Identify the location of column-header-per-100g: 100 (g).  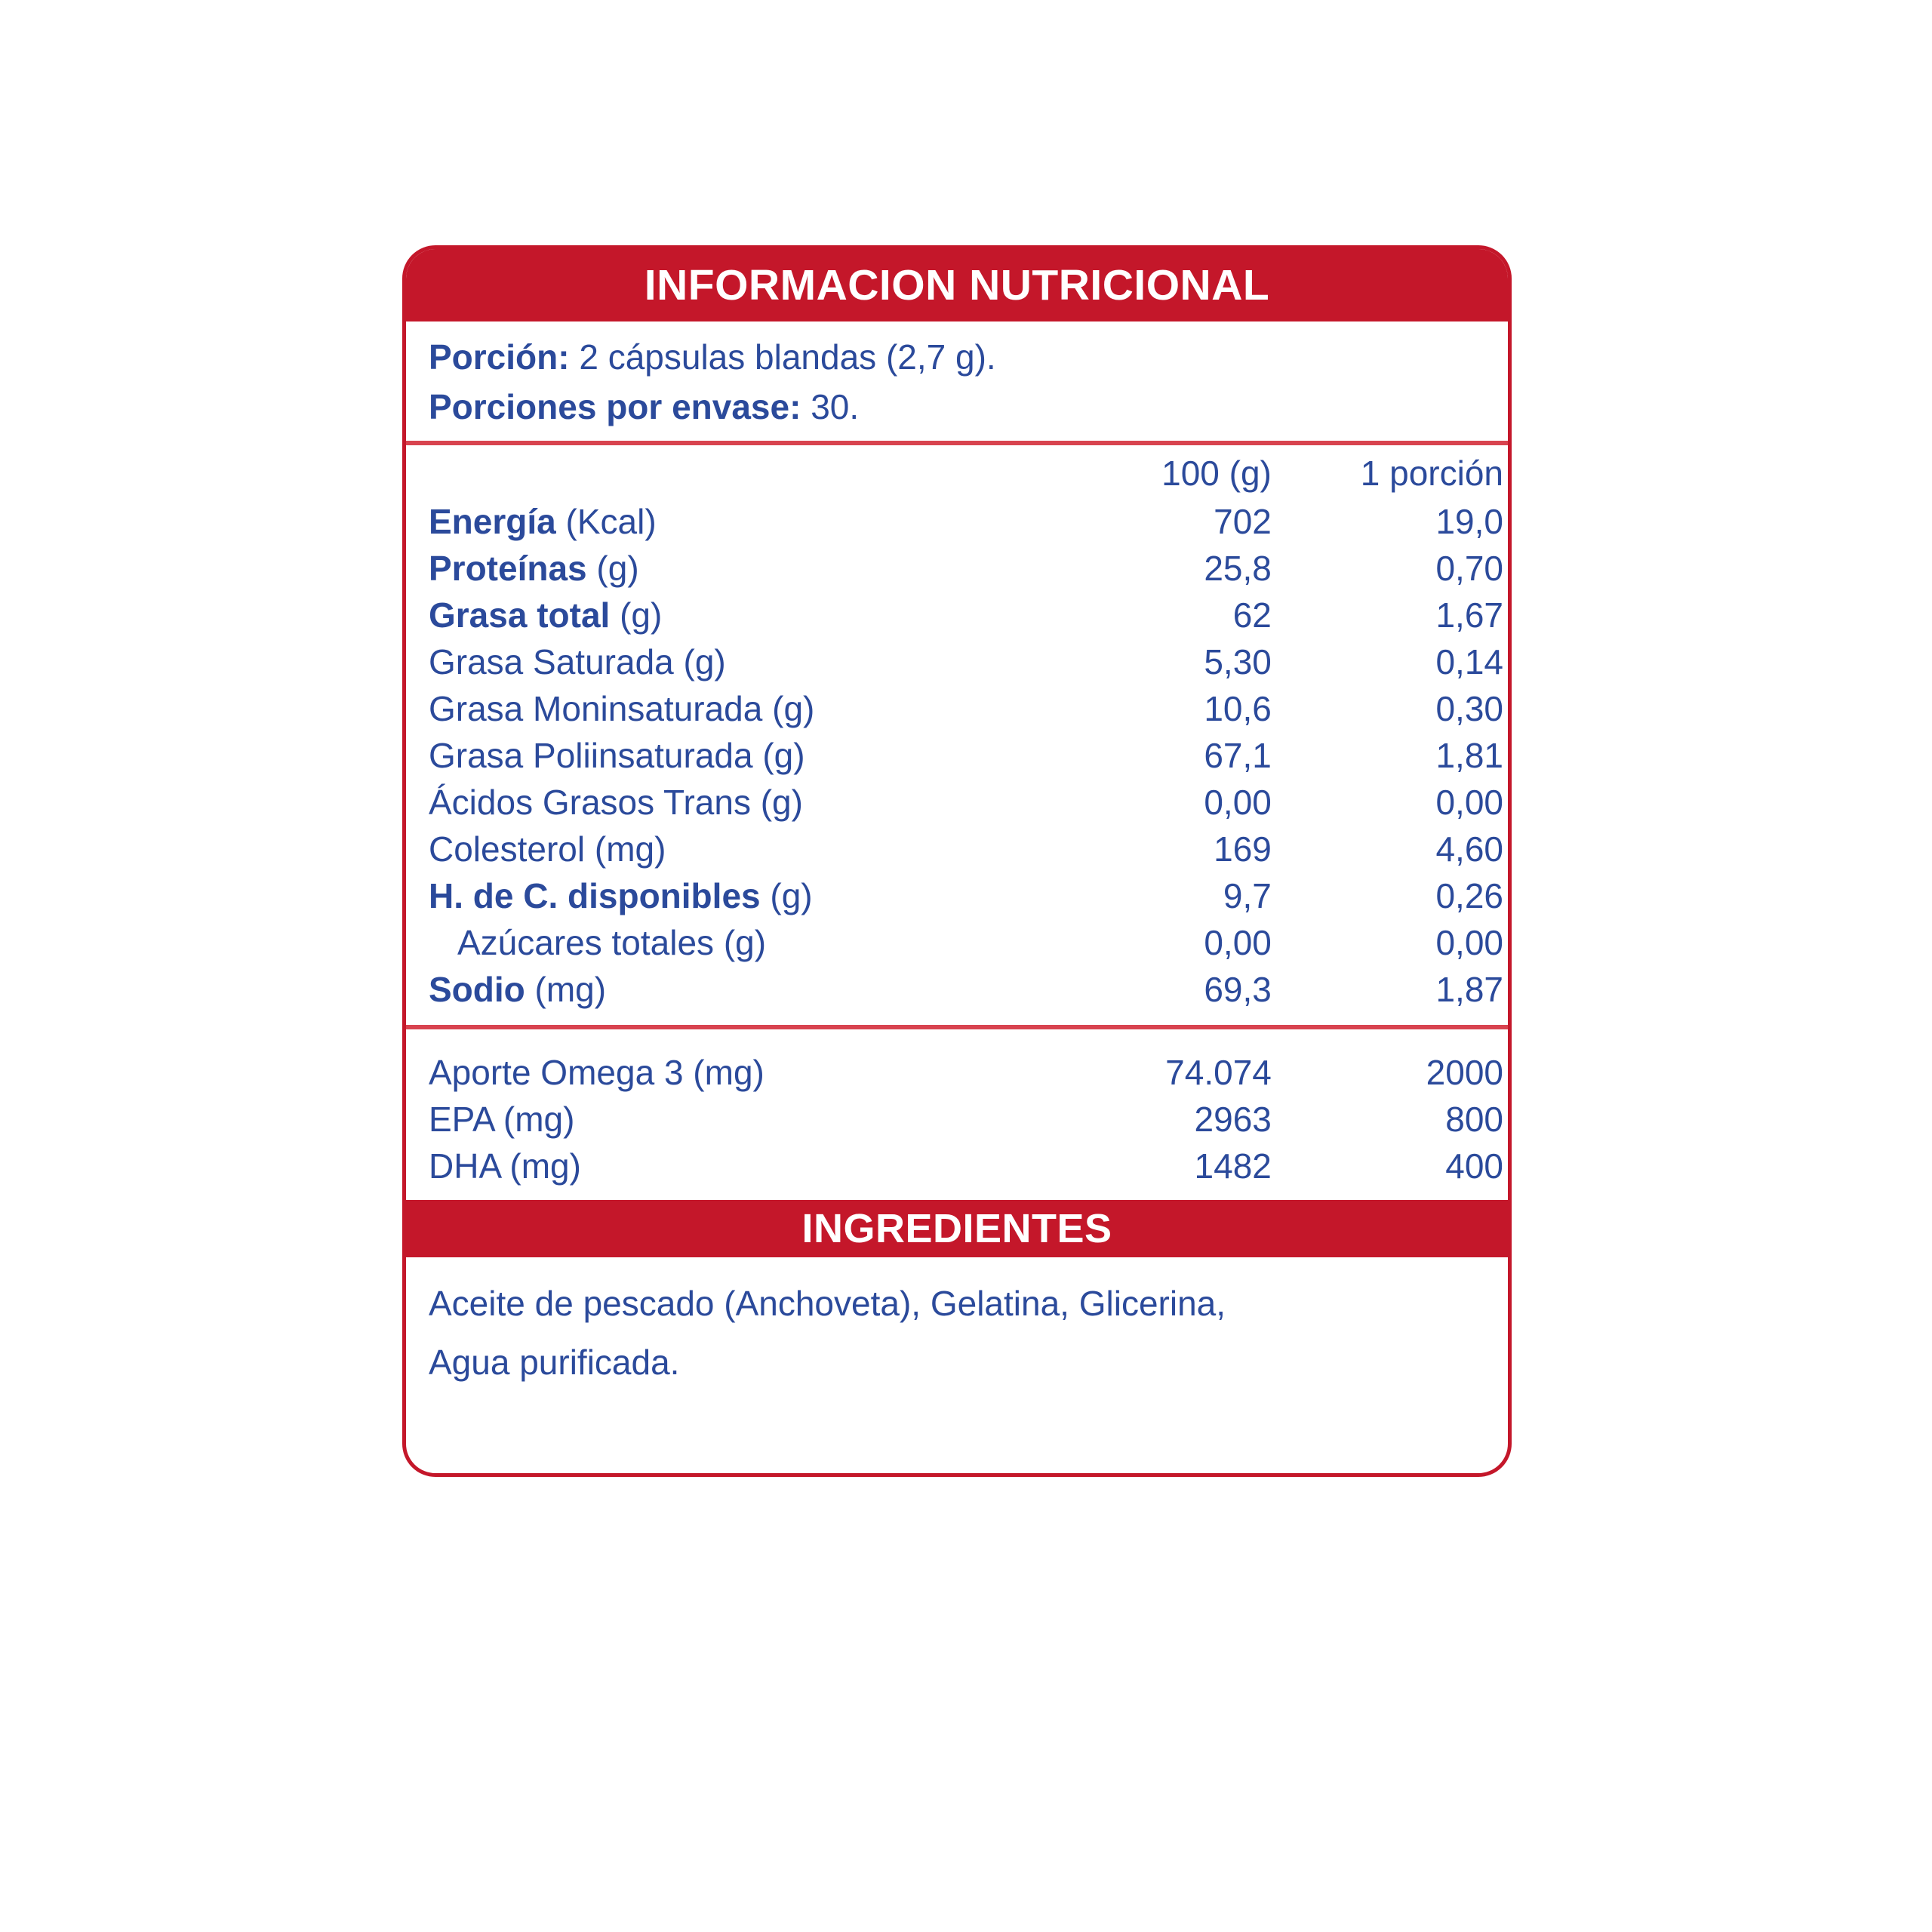
(1216, 473).